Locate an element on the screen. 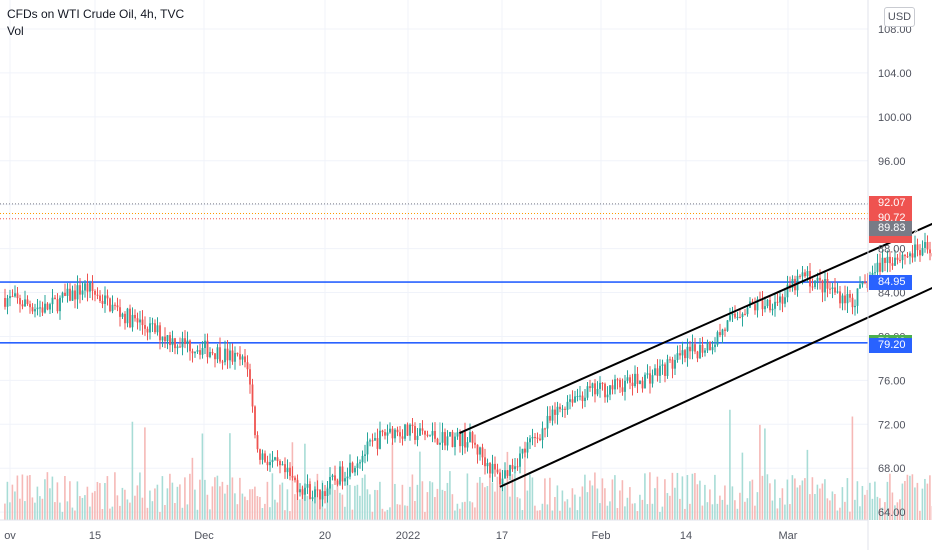  x-tick-label: 20 is located at coordinates (325, 536).